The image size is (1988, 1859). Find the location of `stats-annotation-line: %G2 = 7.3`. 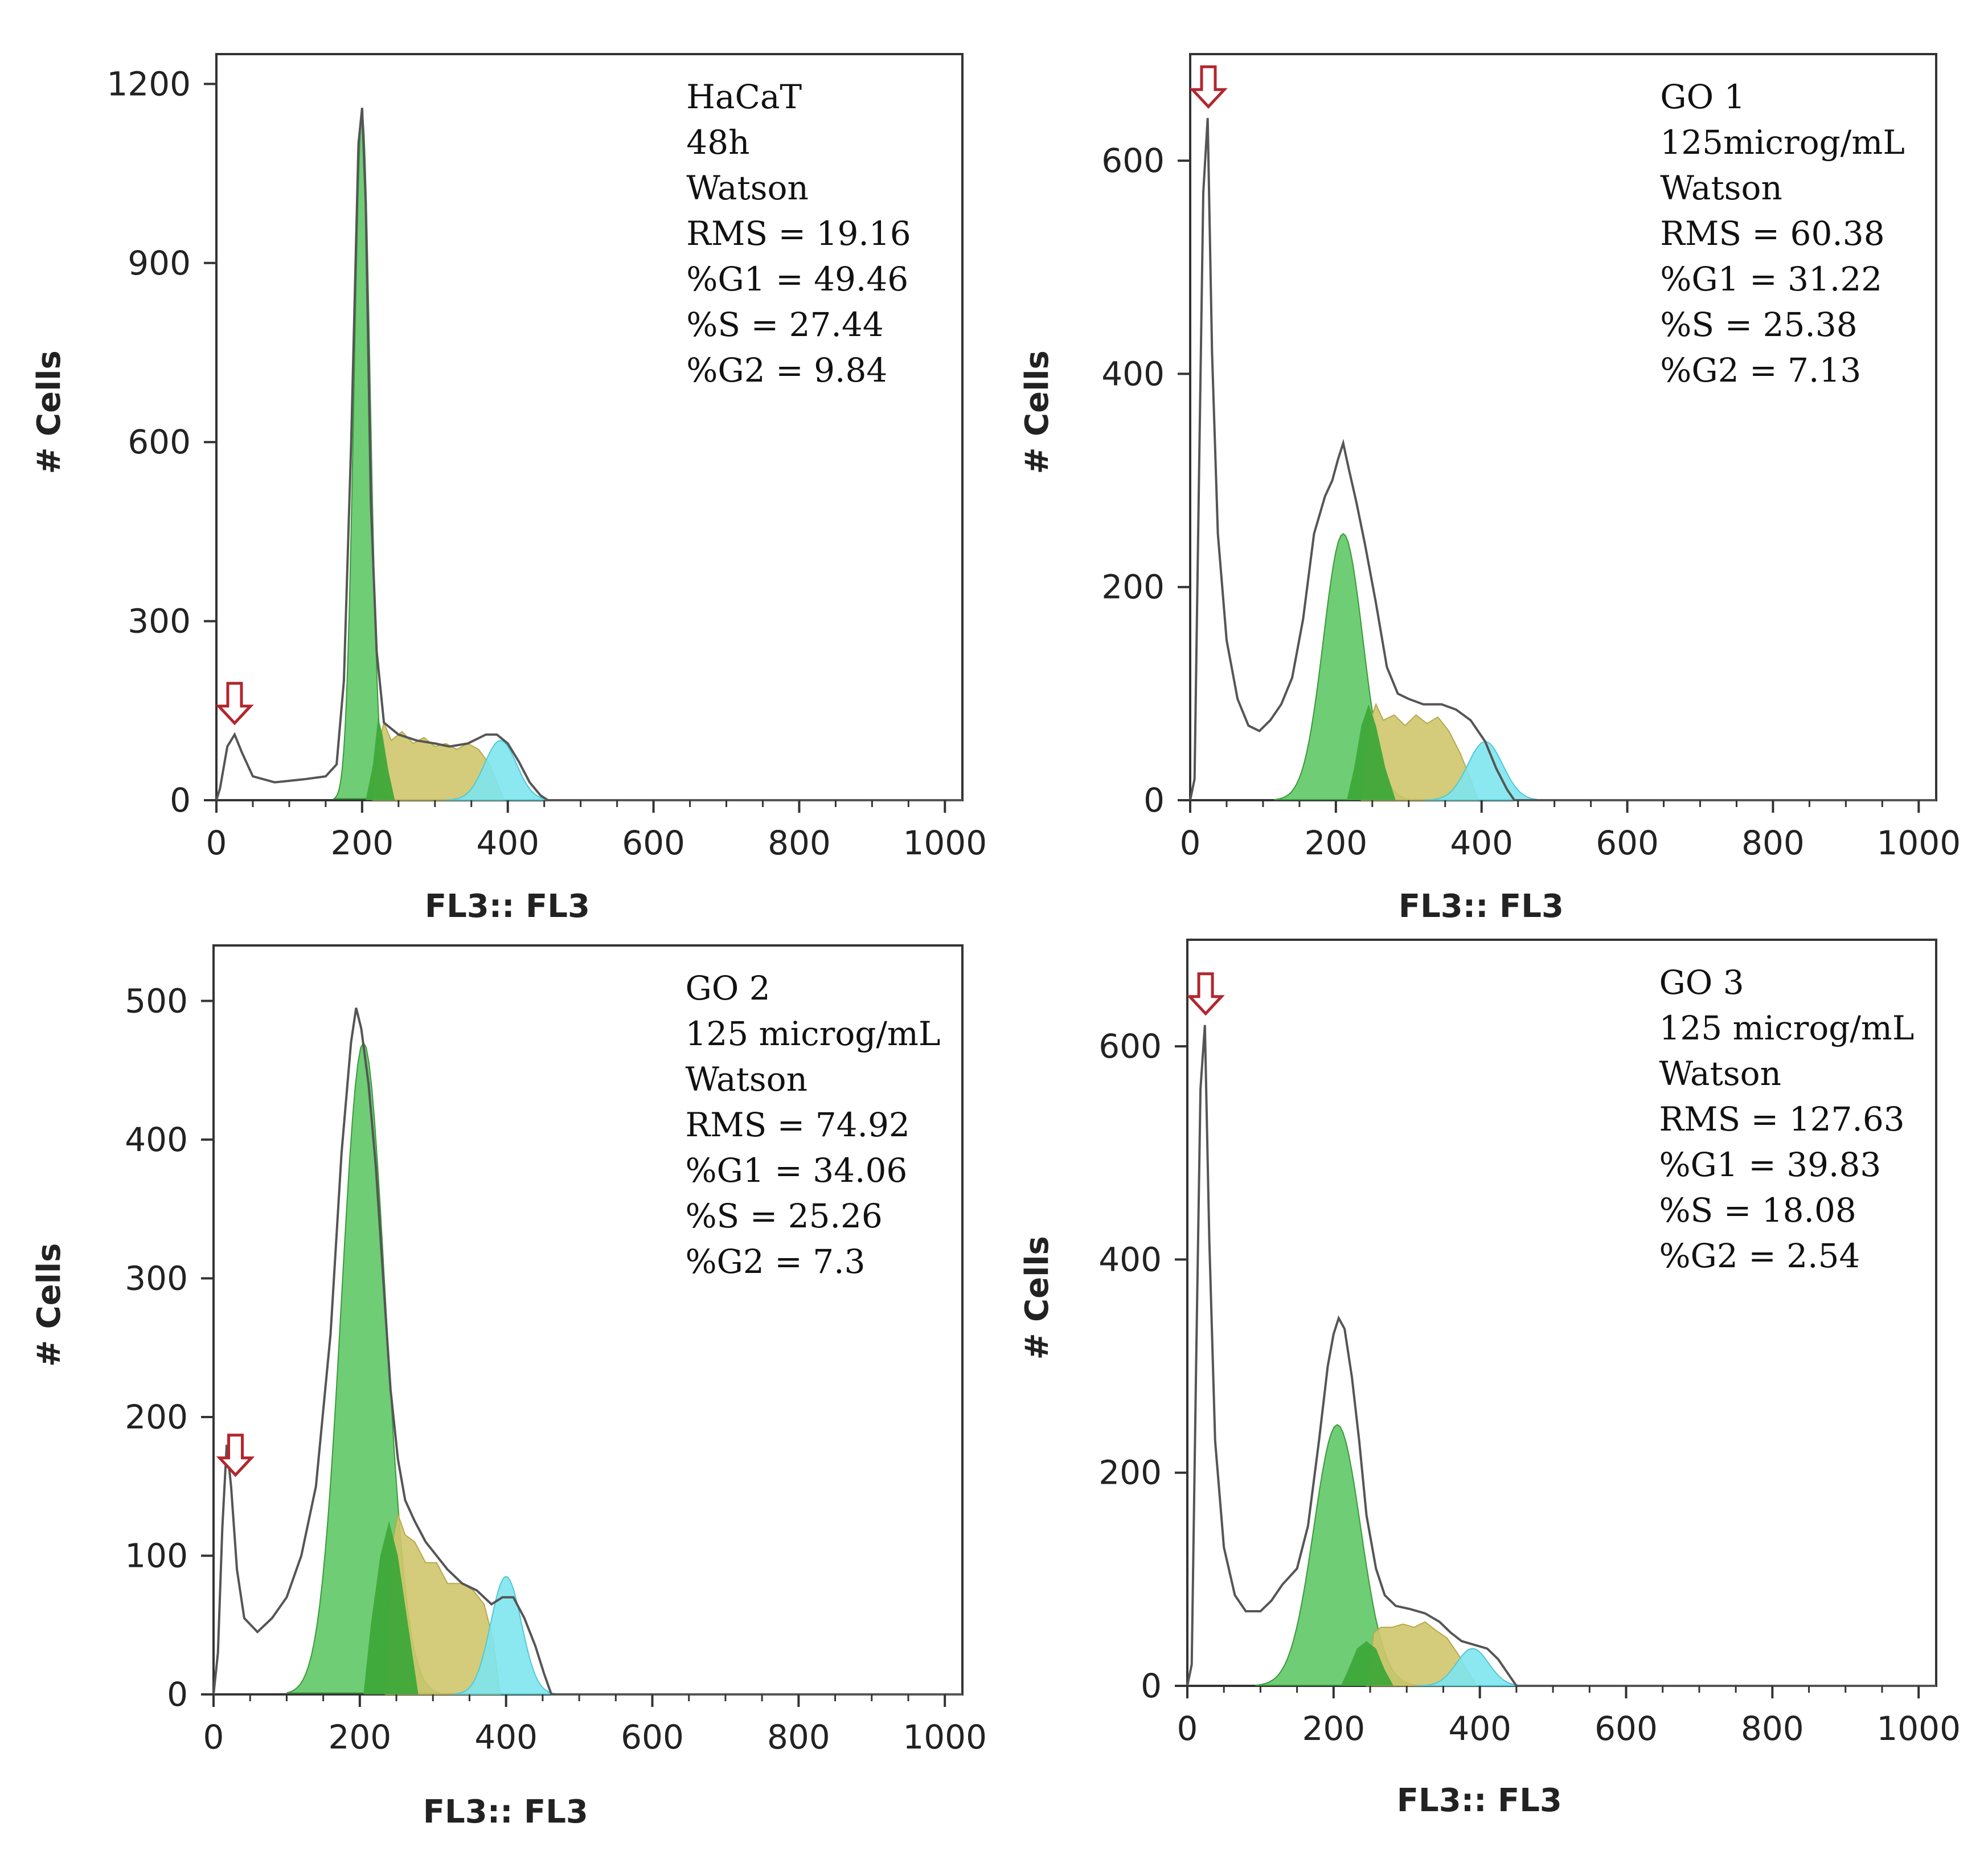

stats-annotation-line: %G2 = 7.3 is located at coordinates (775, 1261).